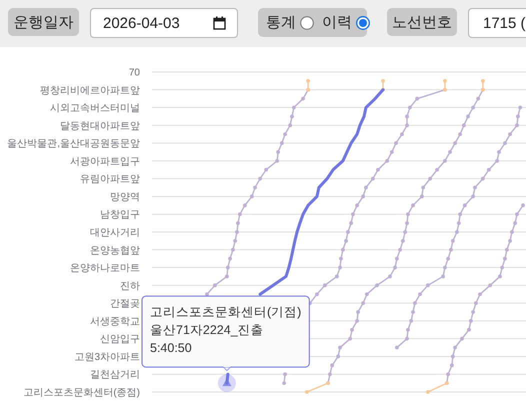  What do you see at coordinates (110, 180) in the screenshot?
I see `y-tick-label: 유림아파트앞` at bounding box center [110, 180].